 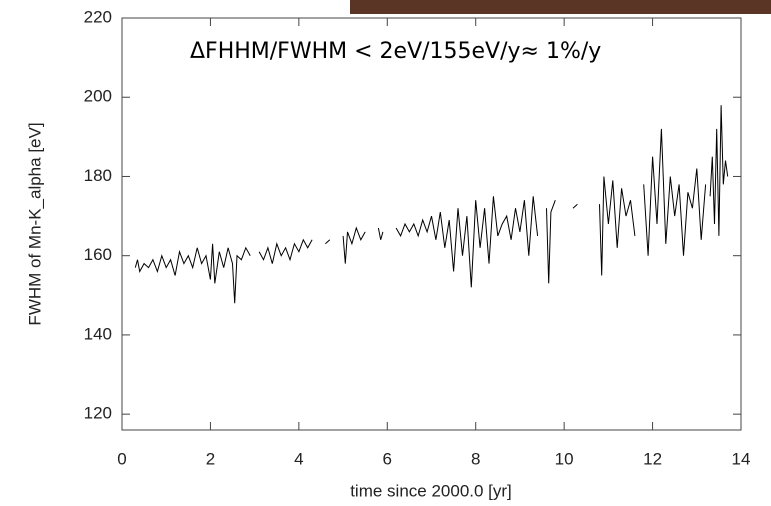 What do you see at coordinates (560, 7) in the screenshot?
I see `header-strip` at bounding box center [560, 7].